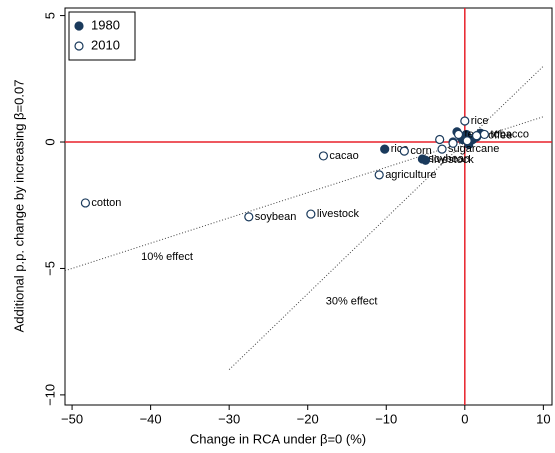  What do you see at coordinates (151, 418) in the screenshot?
I see `x-tick-label: −40` at bounding box center [151, 418].